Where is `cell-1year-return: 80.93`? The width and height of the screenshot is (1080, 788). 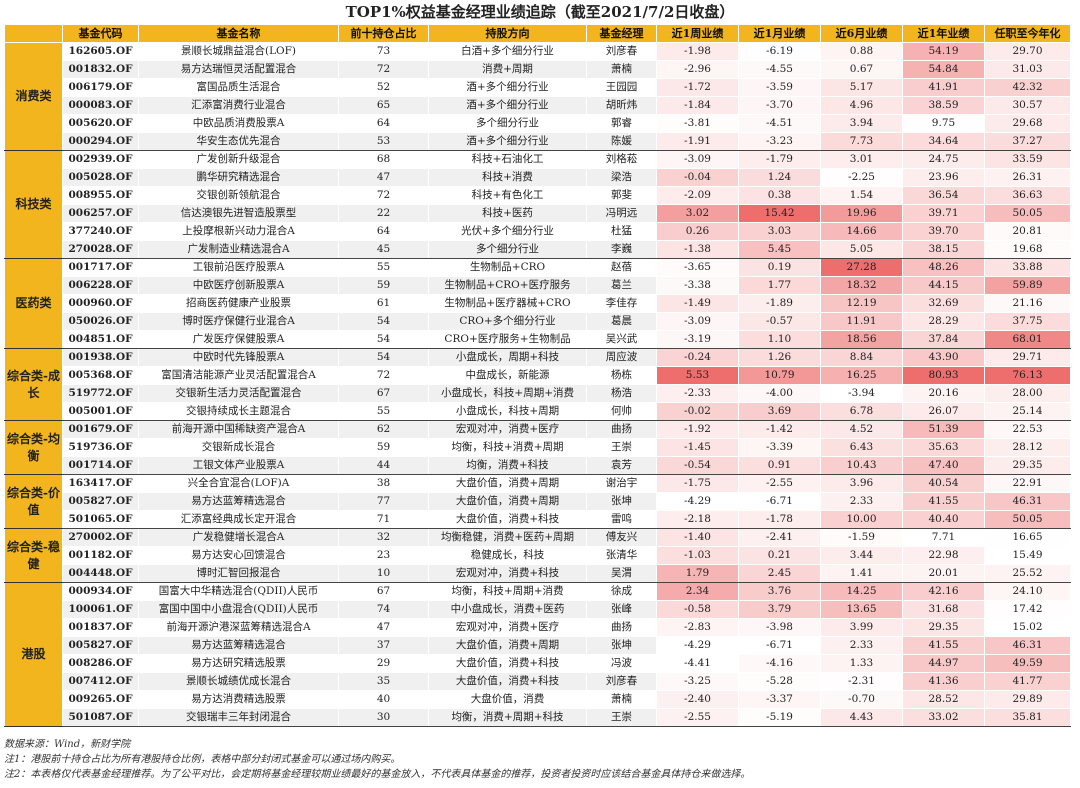 cell-1year-return: 80.93 is located at coordinates (943, 375).